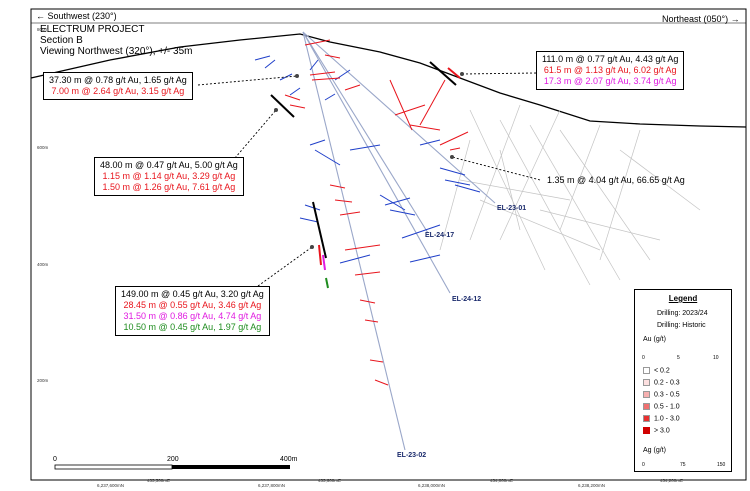  I want to click on legend-ag-tick-150: 150, so click(721, 465).